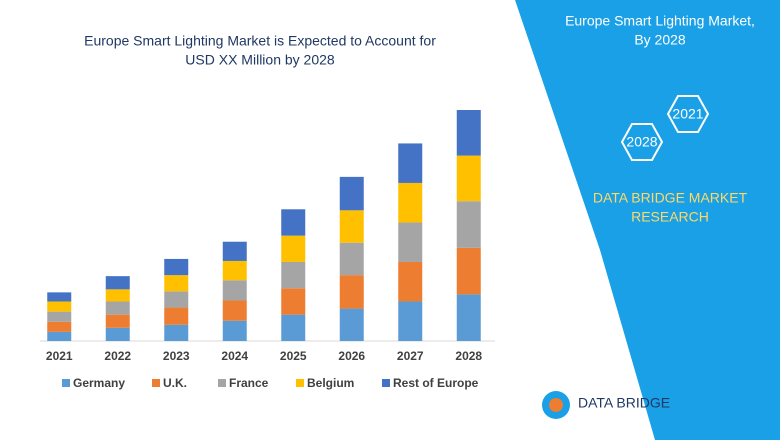  I want to click on brand-text: DATA BRIDGE MARKET, so click(670, 198).